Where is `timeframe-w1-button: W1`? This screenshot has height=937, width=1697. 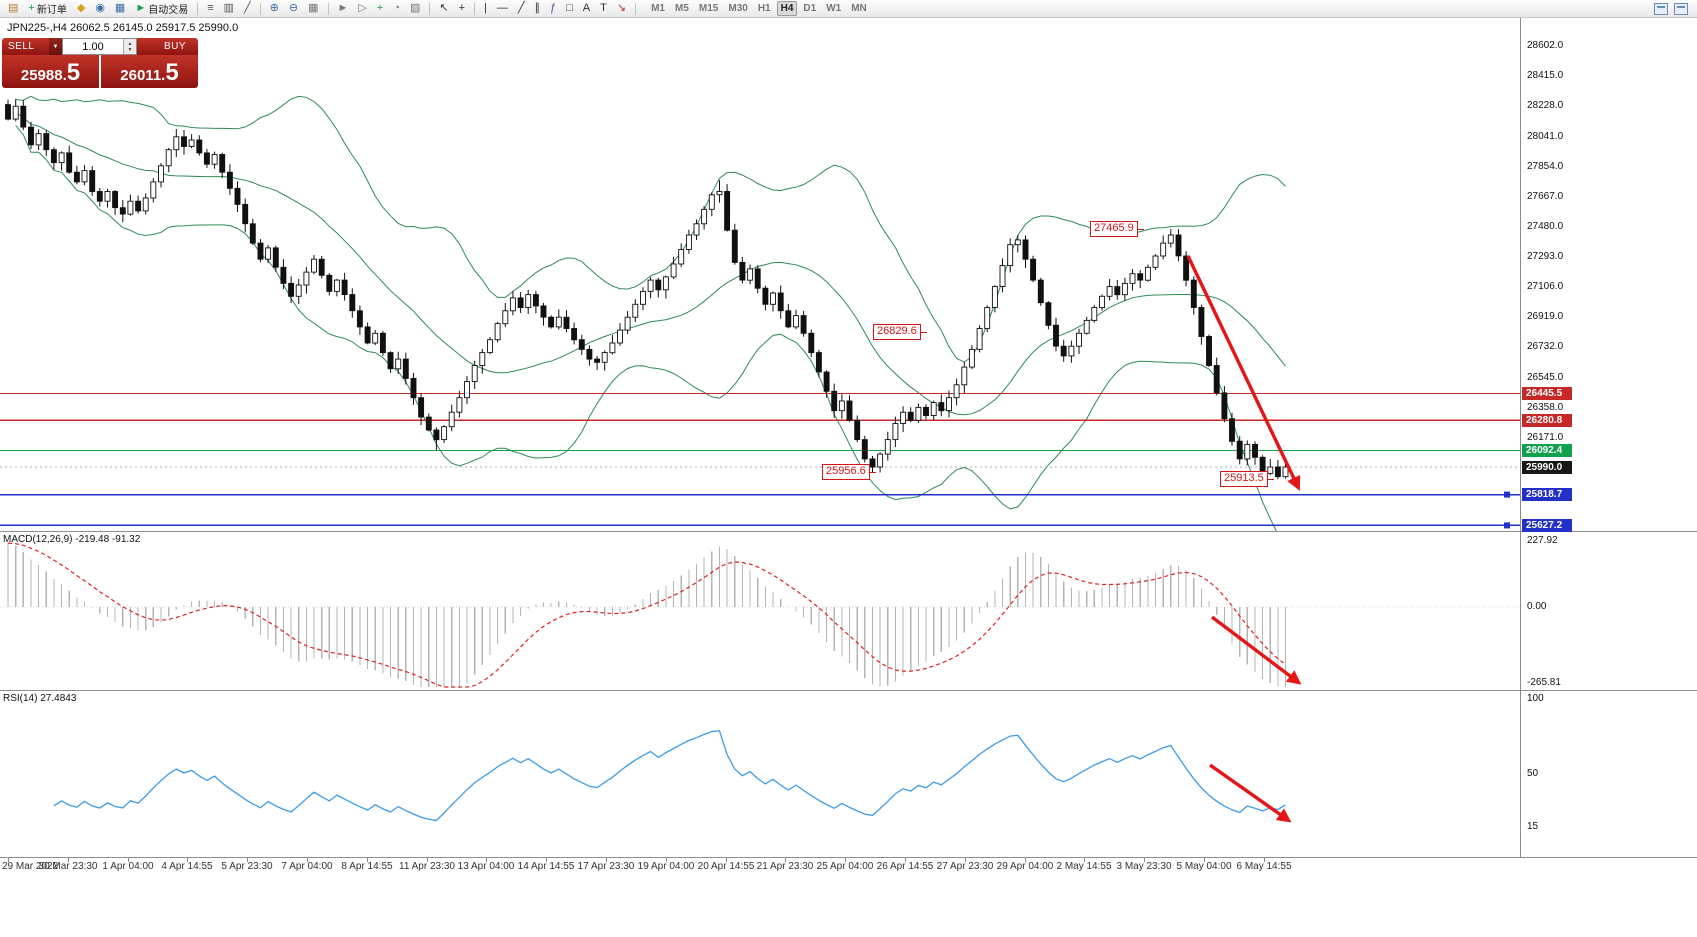
timeframe-w1-button: W1 is located at coordinates (834, 8).